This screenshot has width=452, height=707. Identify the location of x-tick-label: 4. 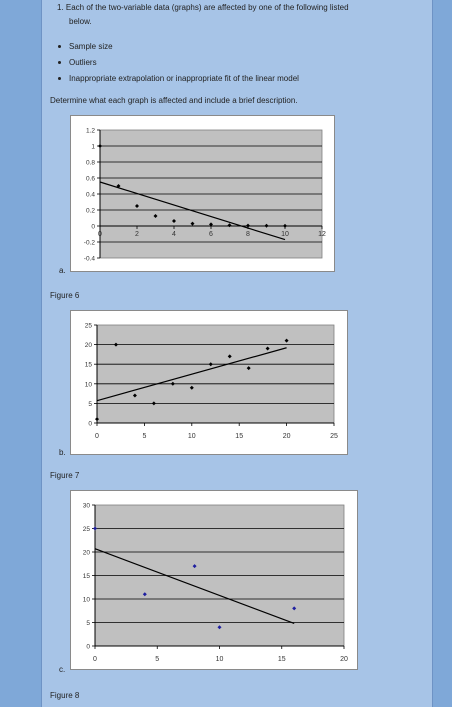
(174, 234).